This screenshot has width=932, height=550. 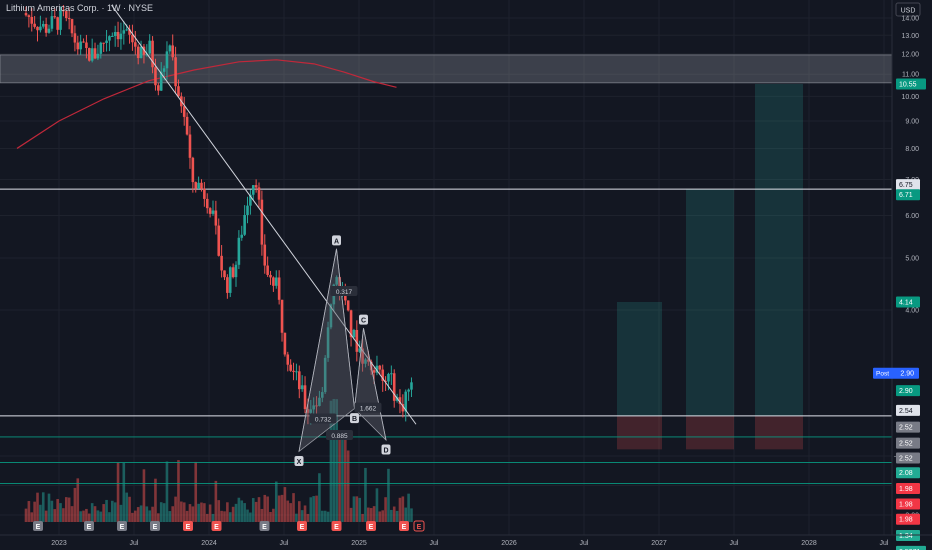 What do you see at coordinates (906, 444) in the screenshot?
I see `price-label-text: 2.52` at bounding box center [906, 444].